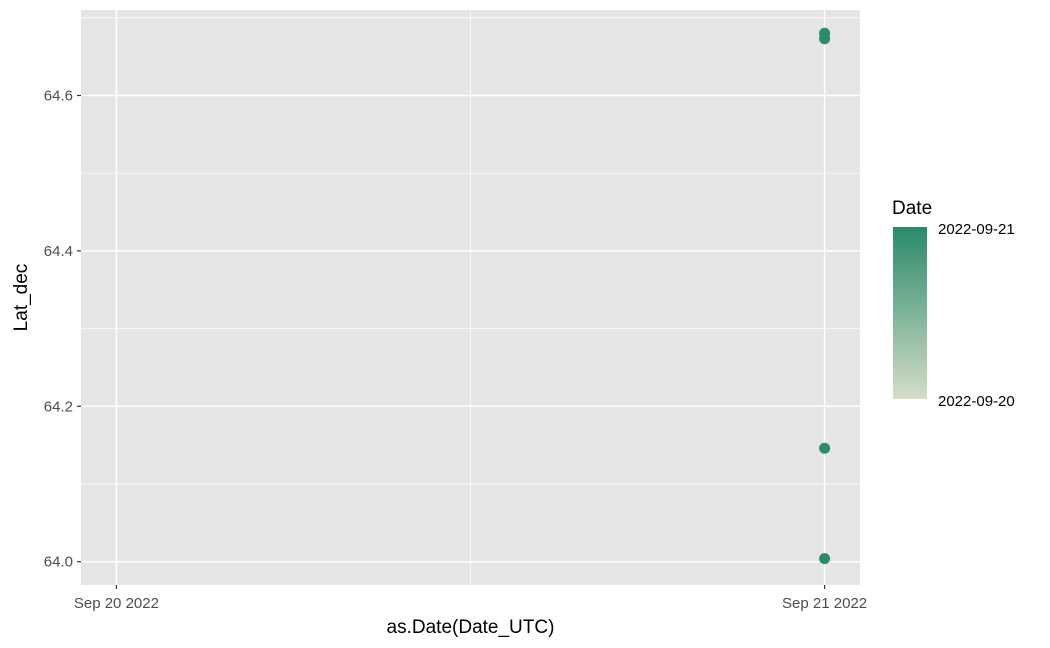 The width and height of the screenshot is (1050, 648). Describe the element at coordinates (912, 208) in the screenshot. I see `legend-title: Date` at that location.